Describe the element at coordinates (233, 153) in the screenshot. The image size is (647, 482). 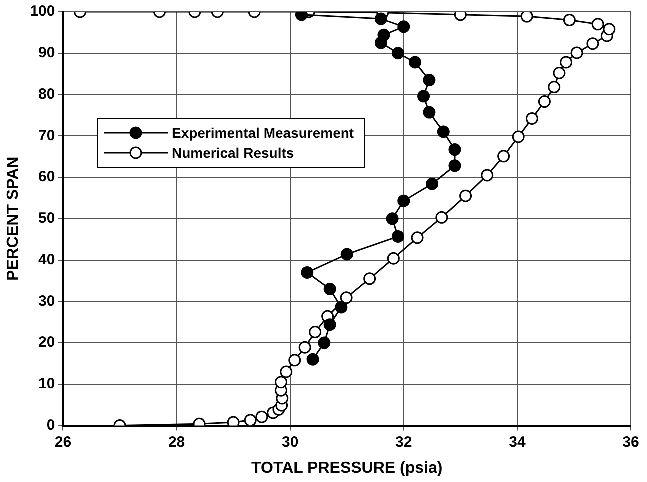
I see `legend-label: Numerical Results` at that location.